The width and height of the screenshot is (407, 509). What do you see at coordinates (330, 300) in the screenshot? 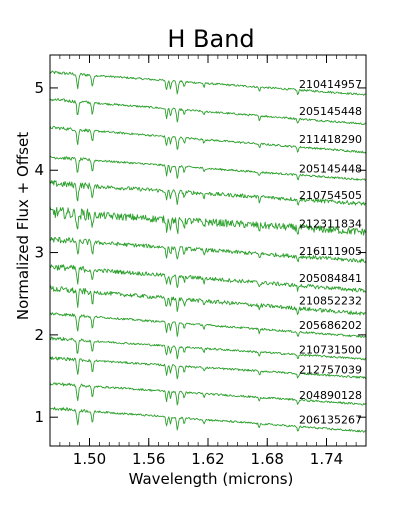
I see `series-label-9: 210852232` at bounding box center [330, 300].